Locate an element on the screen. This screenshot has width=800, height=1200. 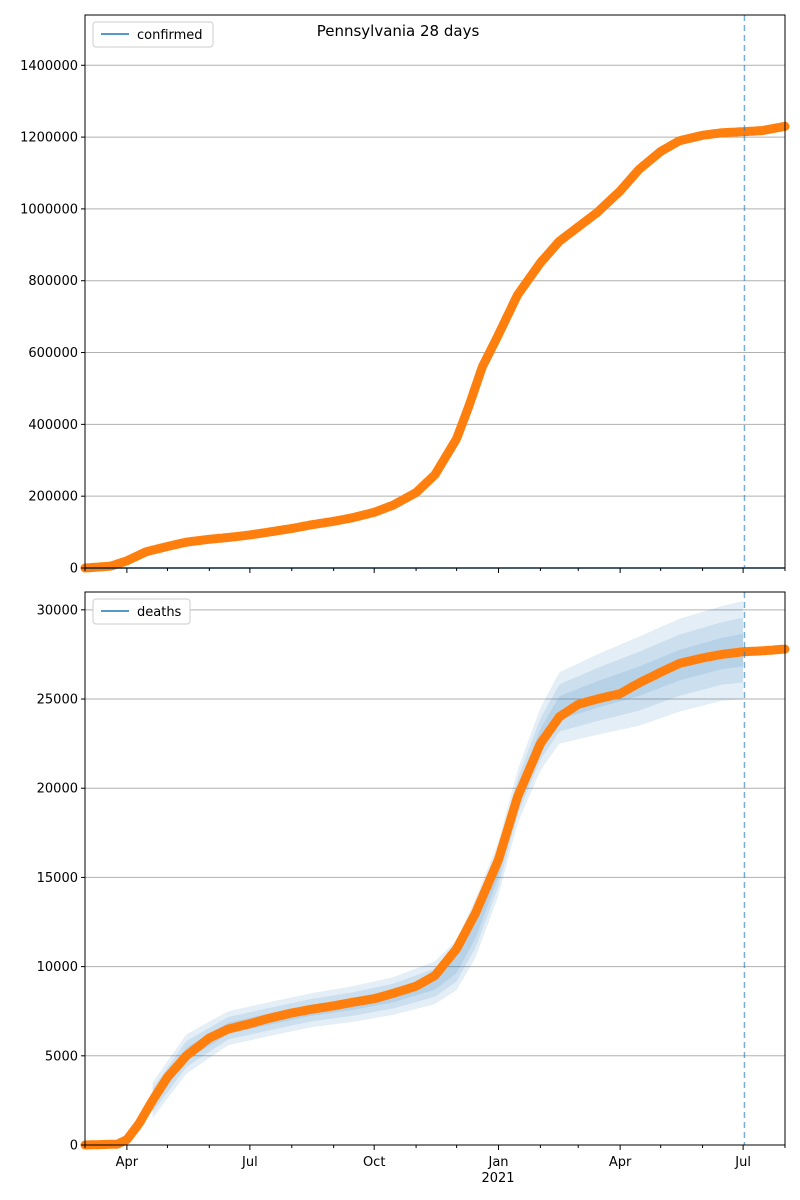
y-tick-label: 200000 is located at coordinates (53, 497).